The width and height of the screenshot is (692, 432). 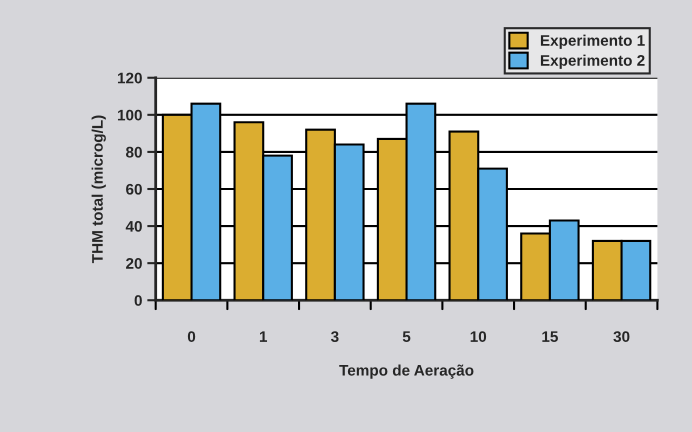 I want to click on legend-label: Experimento 2, so click(x=592, y=61).